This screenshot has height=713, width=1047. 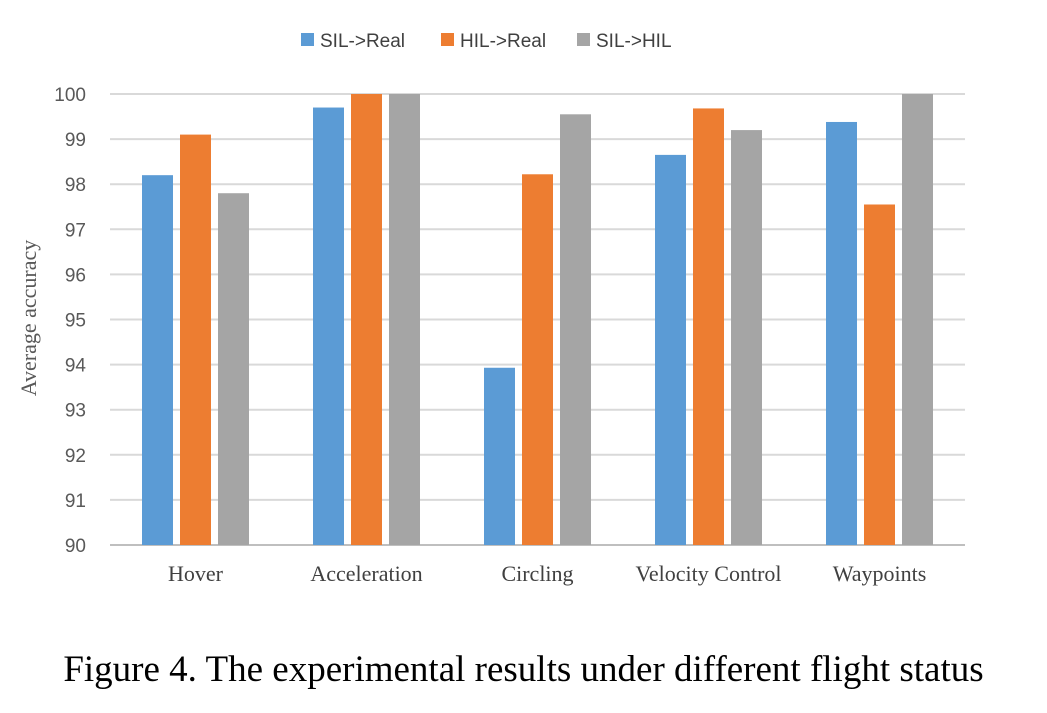 What do you see at coordinates (503, 41) in the screenshot?
I see `legend-label: HIL->Real` at bounding box center [503, 41].